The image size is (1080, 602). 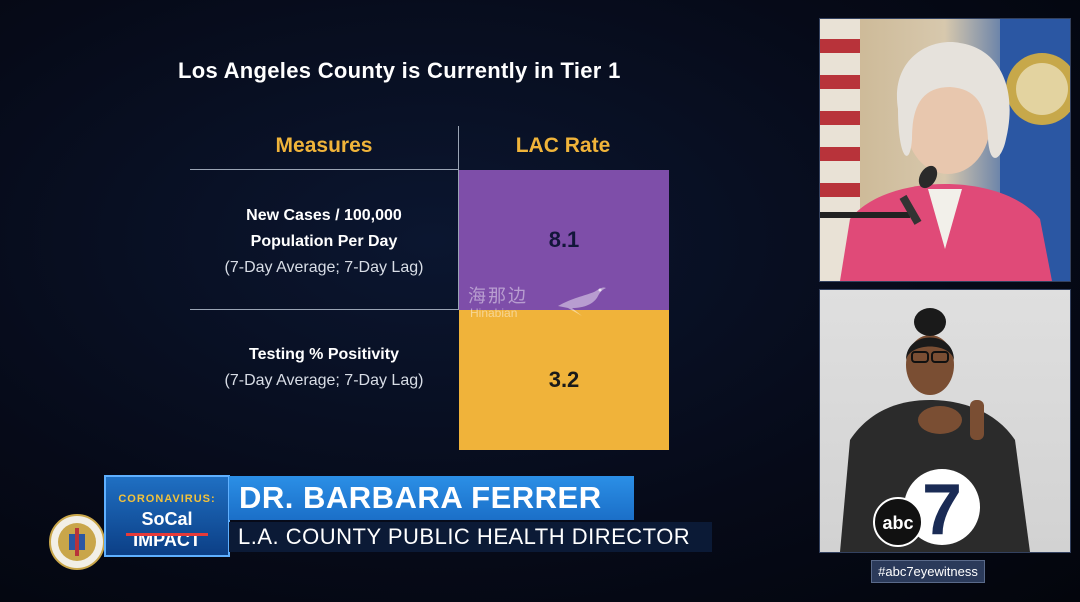 What do you see at coordinates (324, 309) in the screenshot?
I see `table-row-divider` at bounding box center [324, 309].